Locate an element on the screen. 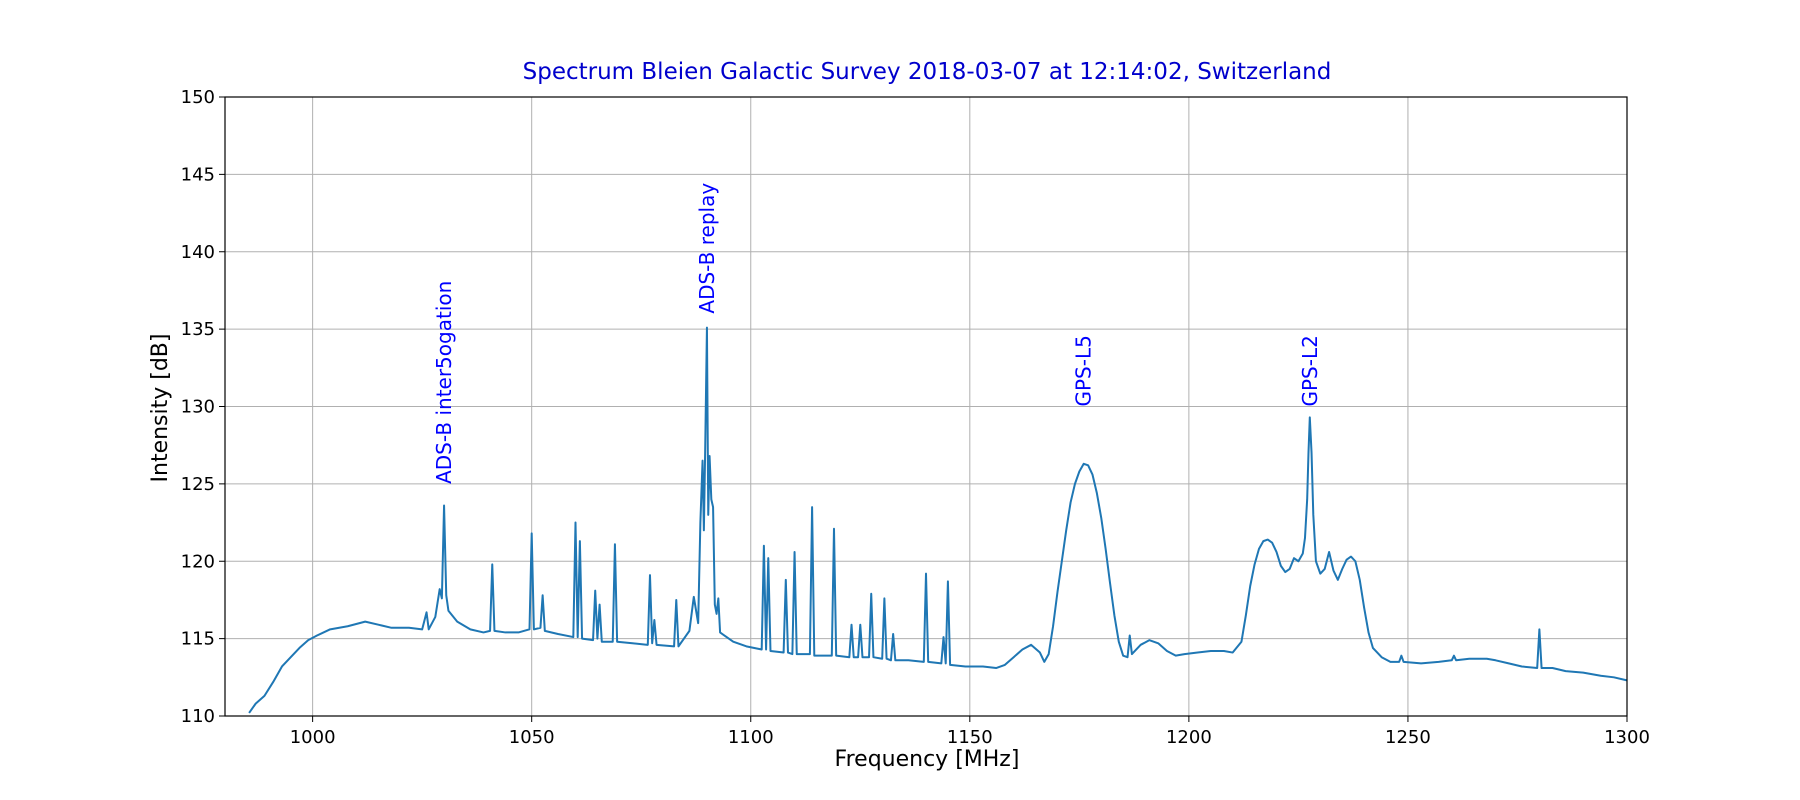 This screenshot has width=1800, height=800. y-tick-label: 130 is located at coordinates (198, 407).